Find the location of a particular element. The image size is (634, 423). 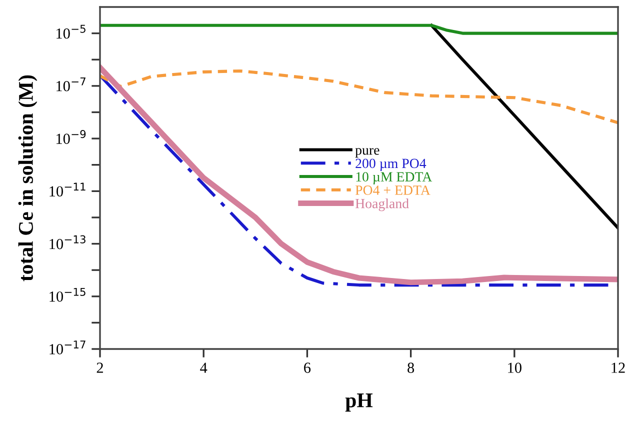

legend-label: 200 µm PO4 is located at coordinates (391, 164).